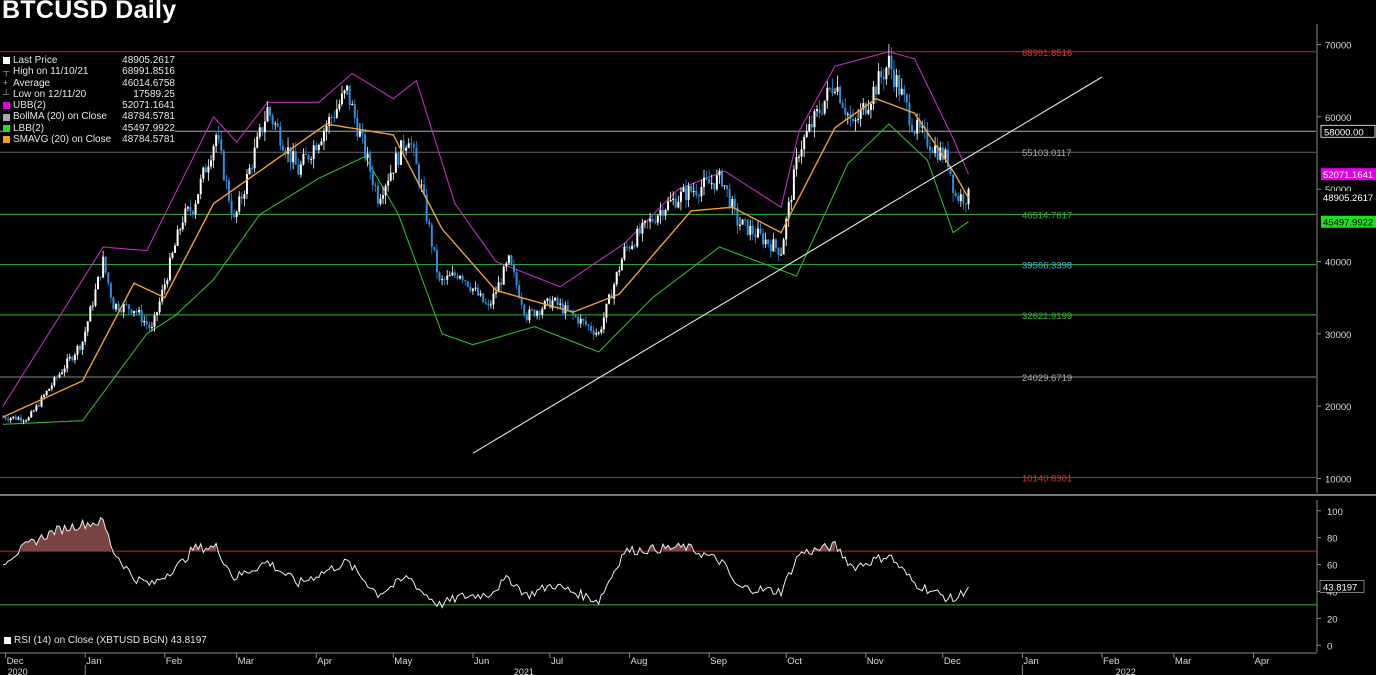 Image resolution: width=1376 pixels, height=675 pixels. What do you see at coordinates (50, 94) in the screenshot?
I see `legend-label: Low on 12/11/20` at bounding box center [50, 94].